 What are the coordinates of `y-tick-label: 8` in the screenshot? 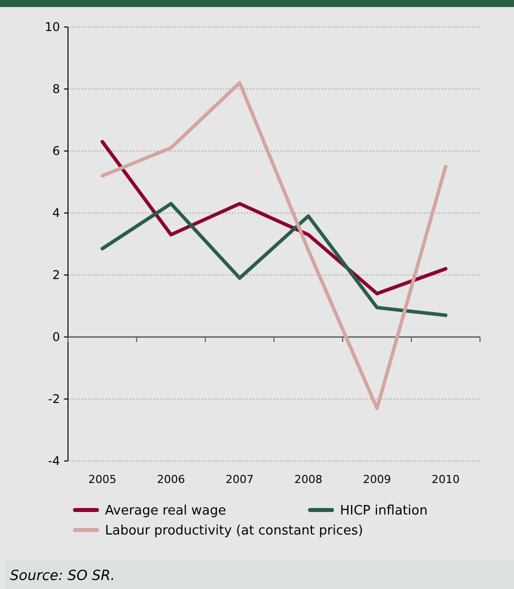 It's located at (56, 89).